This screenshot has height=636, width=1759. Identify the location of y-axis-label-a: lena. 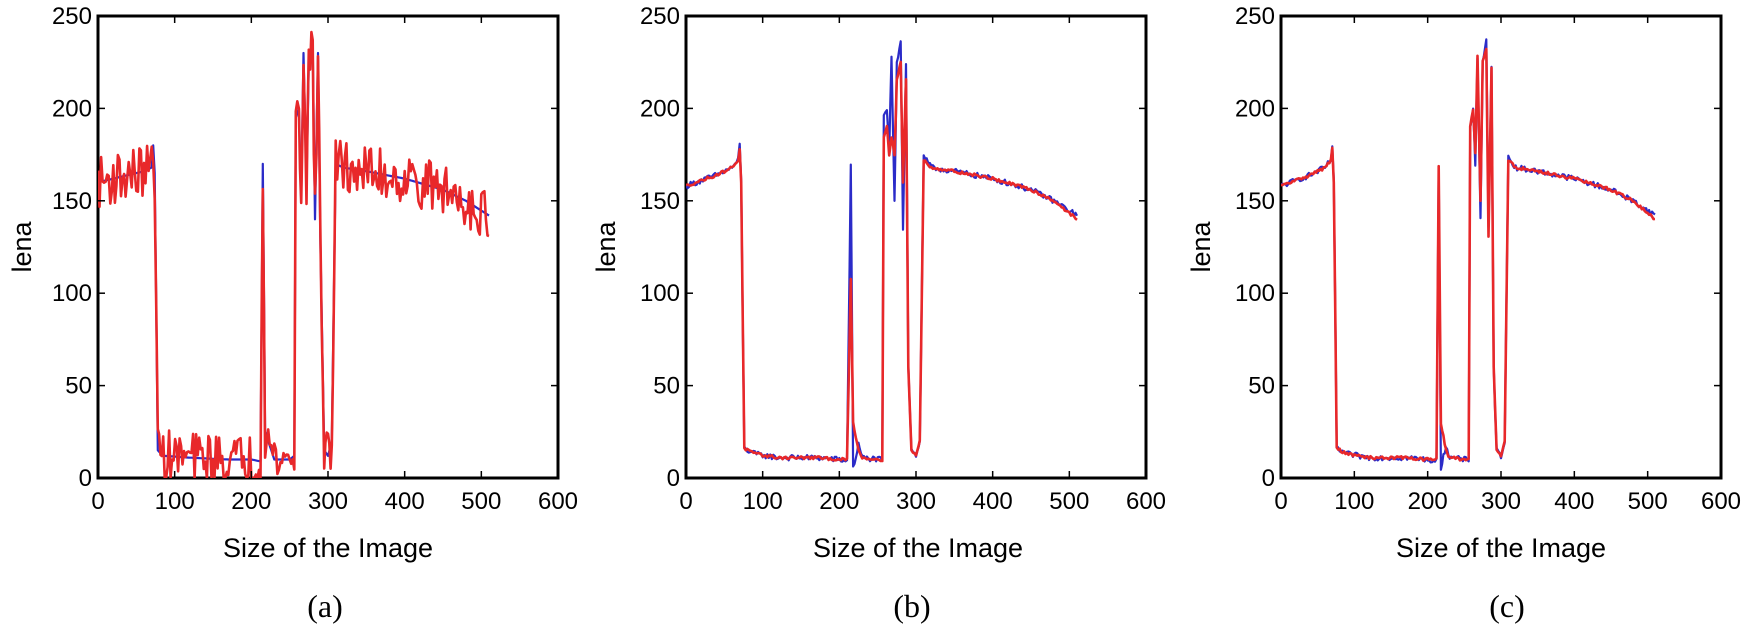
(22, 246).